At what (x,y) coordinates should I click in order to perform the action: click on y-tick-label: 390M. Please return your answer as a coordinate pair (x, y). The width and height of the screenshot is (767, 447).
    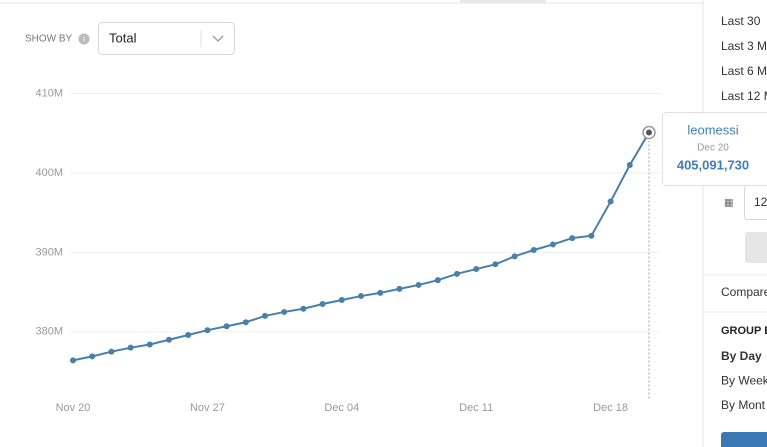
    Looking at the image, I should click on (49, 252).